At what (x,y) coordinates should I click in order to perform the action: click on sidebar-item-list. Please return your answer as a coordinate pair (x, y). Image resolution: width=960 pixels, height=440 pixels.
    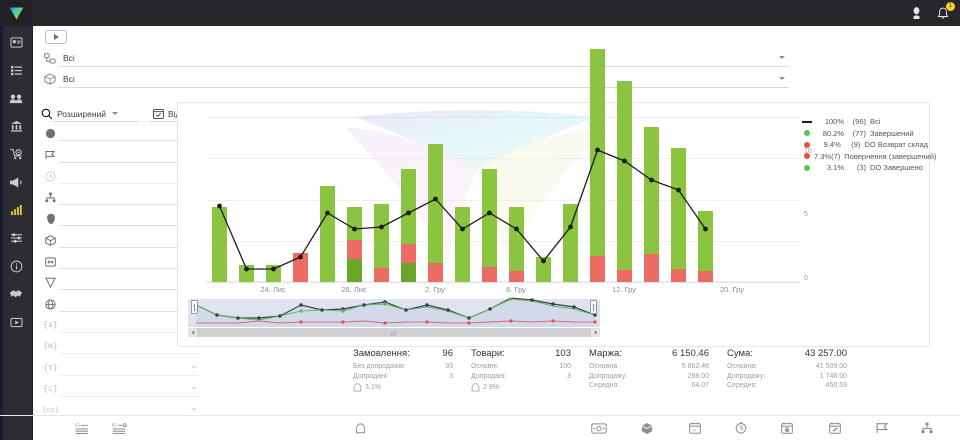
    Looking at the image, I should click on (16, 70).